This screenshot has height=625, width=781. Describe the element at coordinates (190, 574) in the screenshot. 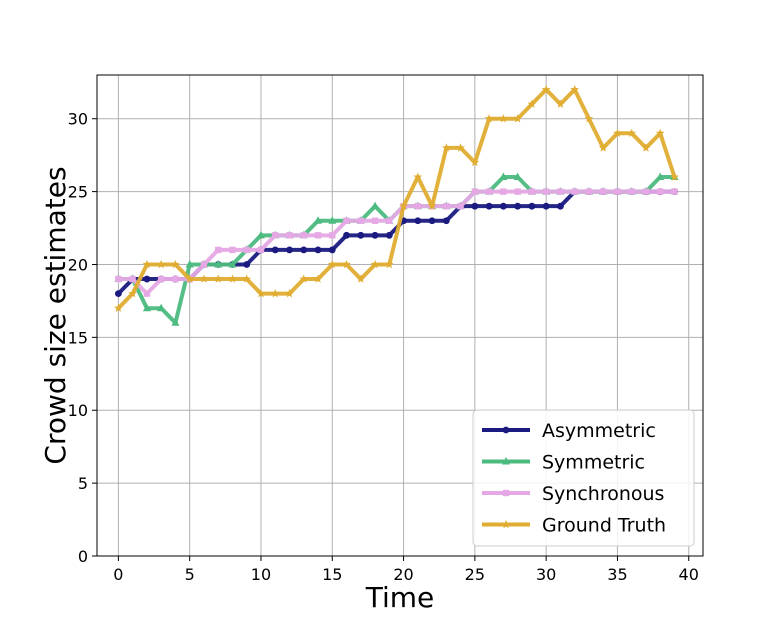

I see `x-tick-label: 5` at that location.